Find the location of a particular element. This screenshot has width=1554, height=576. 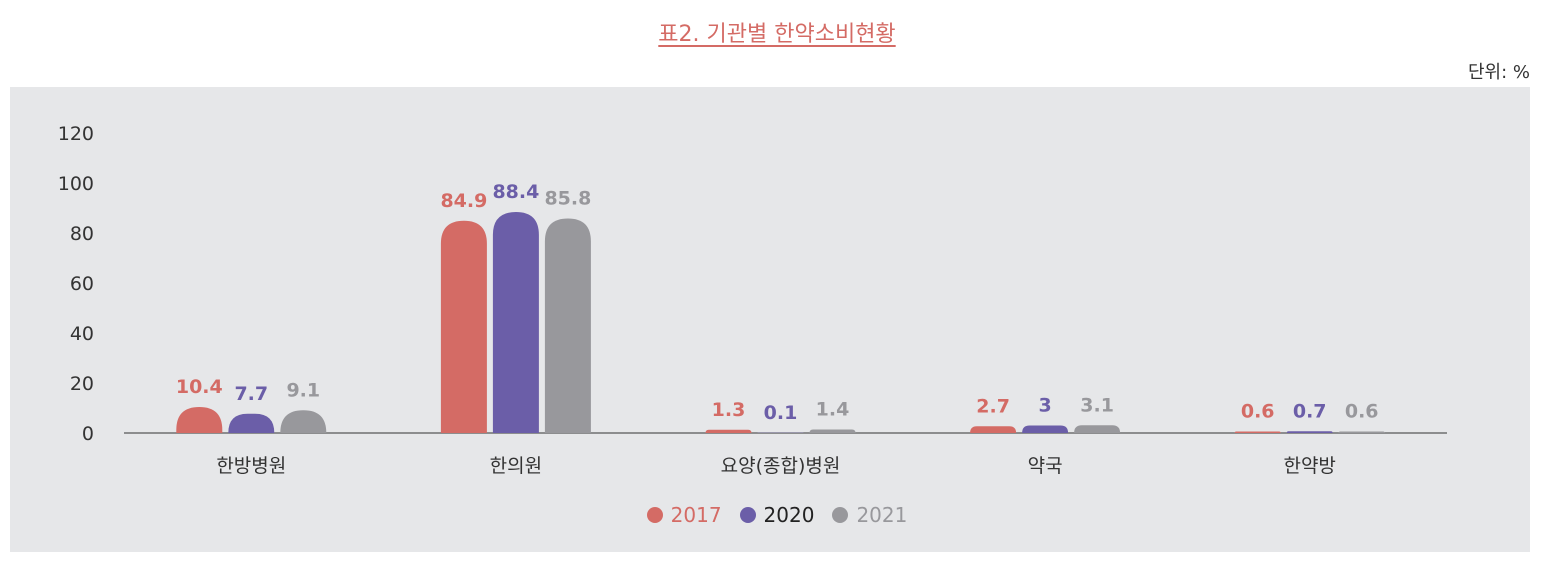

y-tick-label: 120 is located at coordinates (76, 134).